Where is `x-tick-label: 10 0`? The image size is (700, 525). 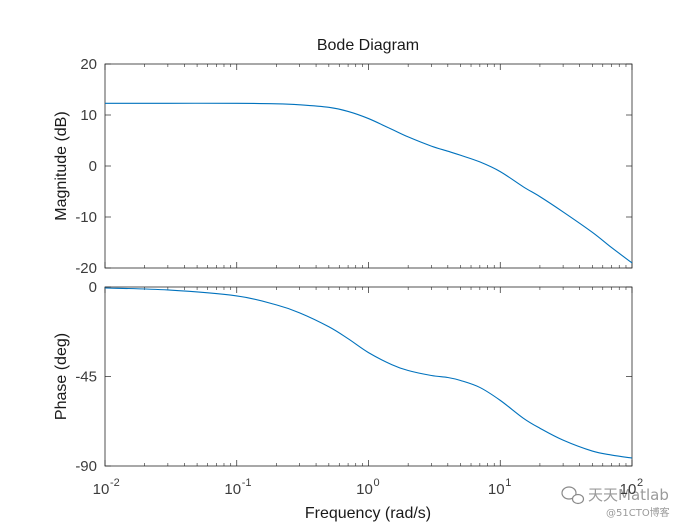
x-tick-label: 10 0 is located at coordinates (367, 487).